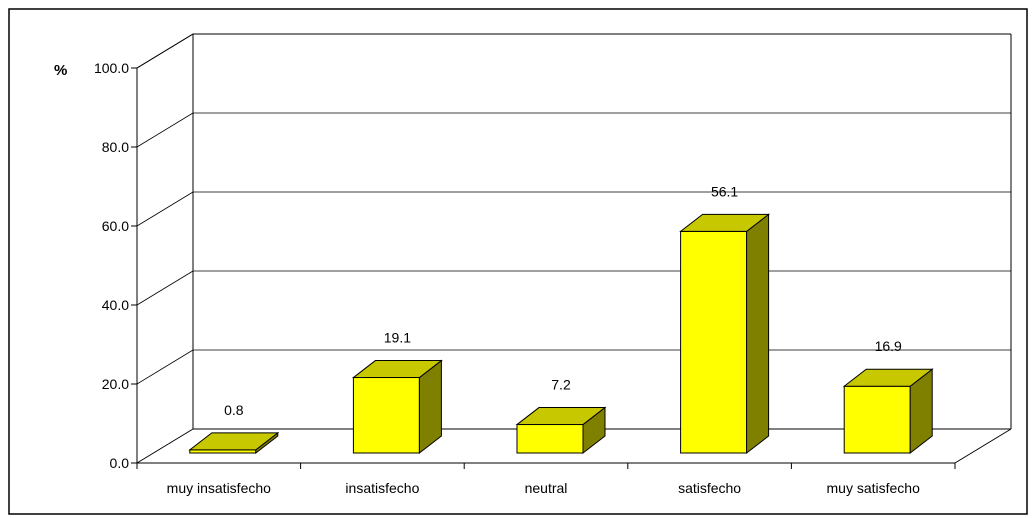 This screenshot has height=518, width=1036. What do you see at coordinates (115, 226) in the screenshot?
I see `y-tick-label: 60.0` at bounding box center [115, 226].